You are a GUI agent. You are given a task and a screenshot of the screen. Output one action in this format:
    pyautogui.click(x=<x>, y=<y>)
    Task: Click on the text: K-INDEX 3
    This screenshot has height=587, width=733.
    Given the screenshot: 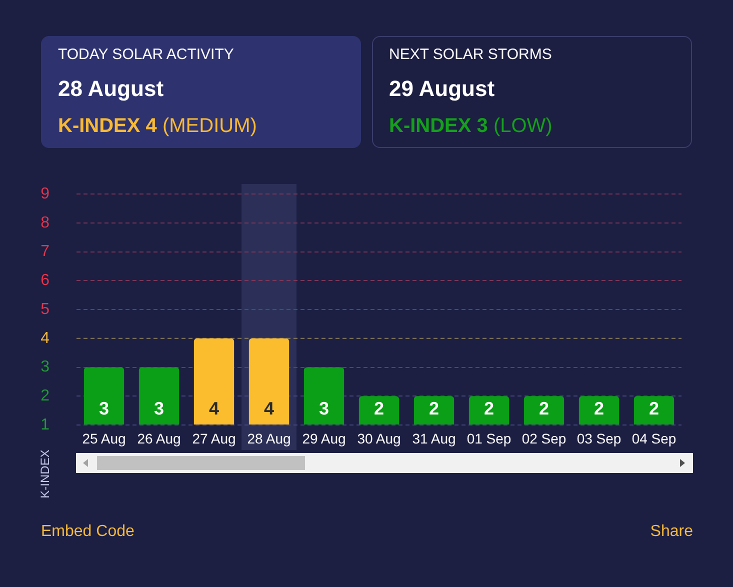 What is the action you would take?
    pyautogui.click(x=438, y=126)
    